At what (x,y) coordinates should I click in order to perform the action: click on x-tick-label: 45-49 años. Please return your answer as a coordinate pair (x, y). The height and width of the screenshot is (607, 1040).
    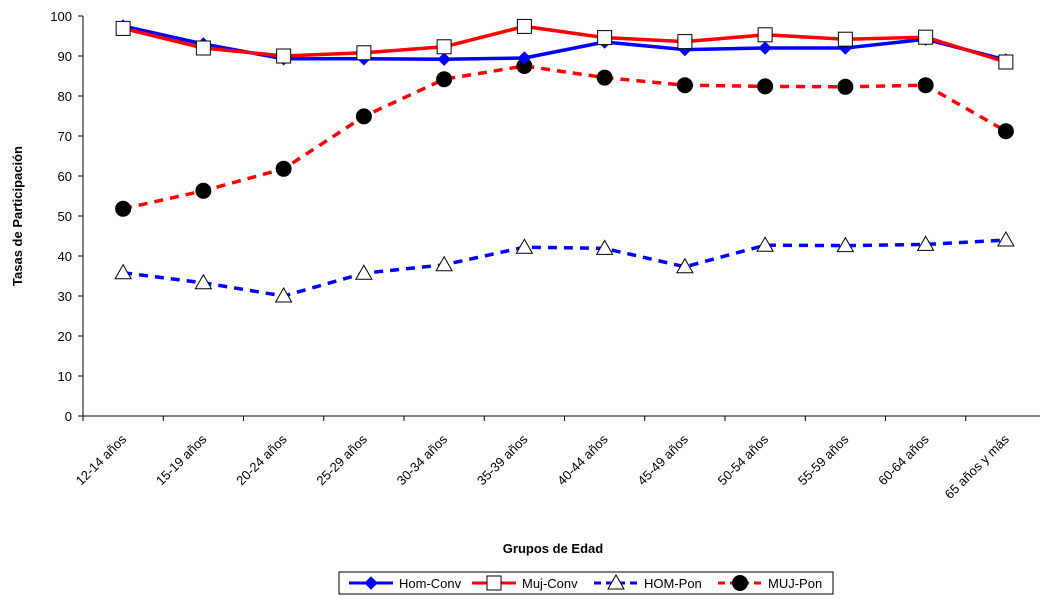
    Looking at the image, I should click on (662, 459).